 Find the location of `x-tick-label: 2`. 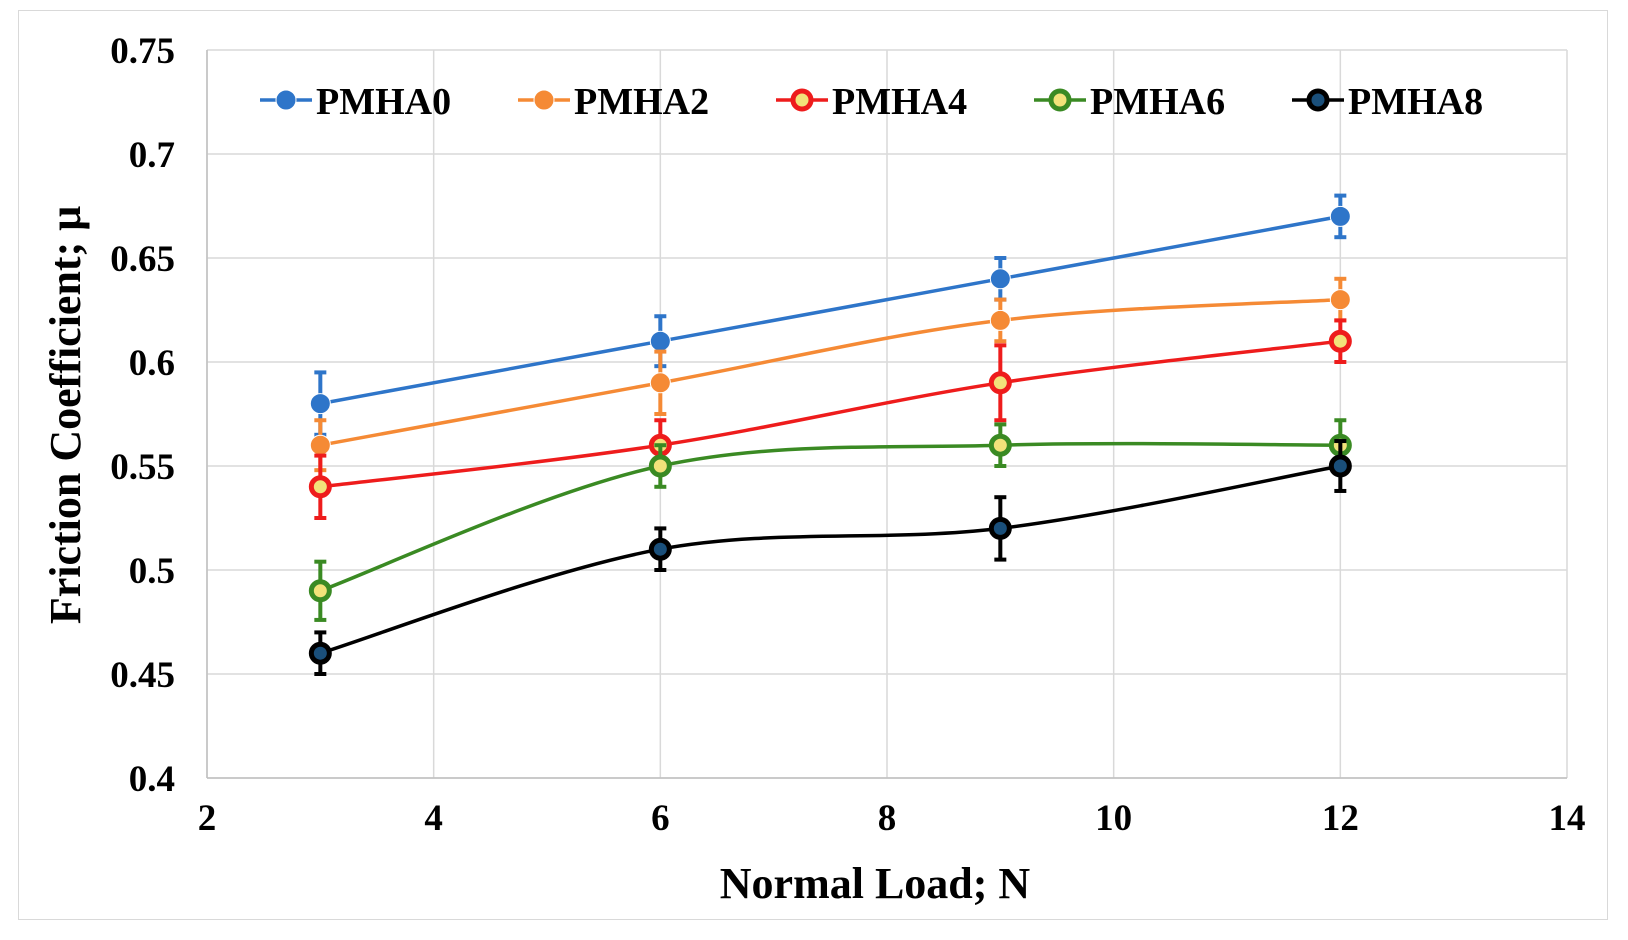

x-tick-label: 2 is located at coordinates (207, 818).